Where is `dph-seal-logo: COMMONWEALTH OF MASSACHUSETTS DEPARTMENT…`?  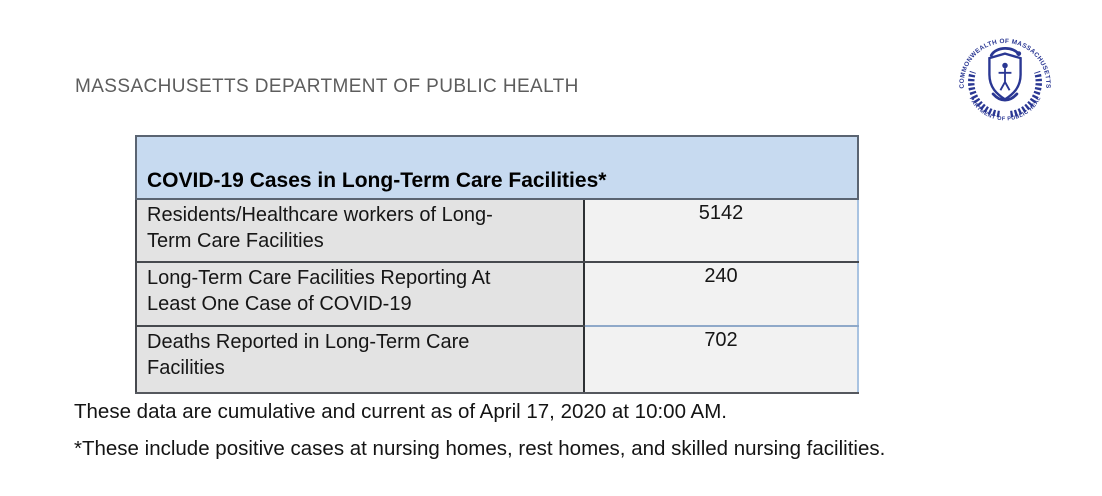
dph-seal-logo: COMMONWEALTH OF MASSACHUSETTS DEPARTMENT… is located at coordinates (1000, 74).